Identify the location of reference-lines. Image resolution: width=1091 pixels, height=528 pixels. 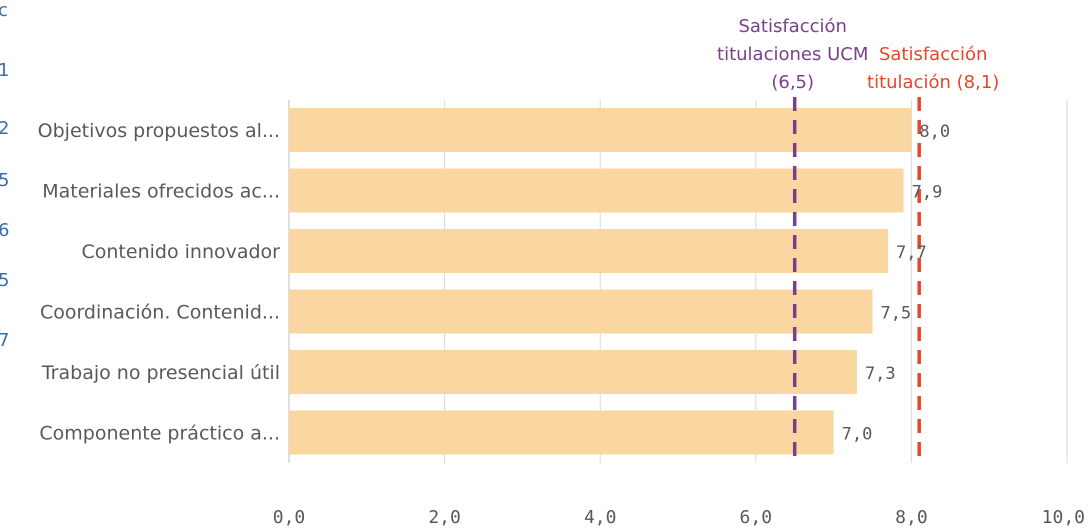
(856, 280).